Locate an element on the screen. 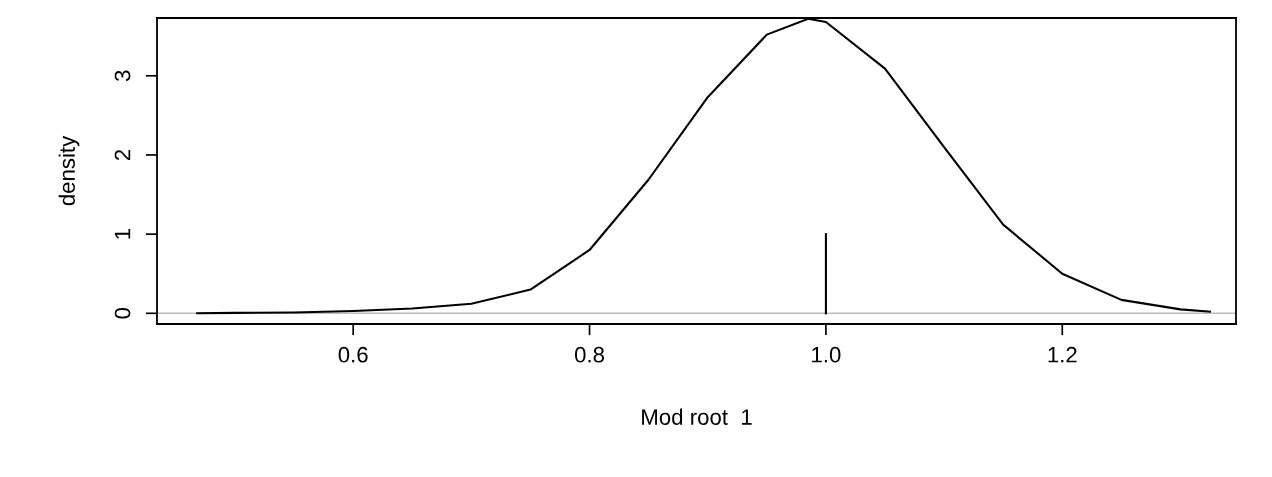 Image resolution: width=1272 pixels, height=477 pixels. x-tick-label: 1.2 is located at coordinates (1062, 354).